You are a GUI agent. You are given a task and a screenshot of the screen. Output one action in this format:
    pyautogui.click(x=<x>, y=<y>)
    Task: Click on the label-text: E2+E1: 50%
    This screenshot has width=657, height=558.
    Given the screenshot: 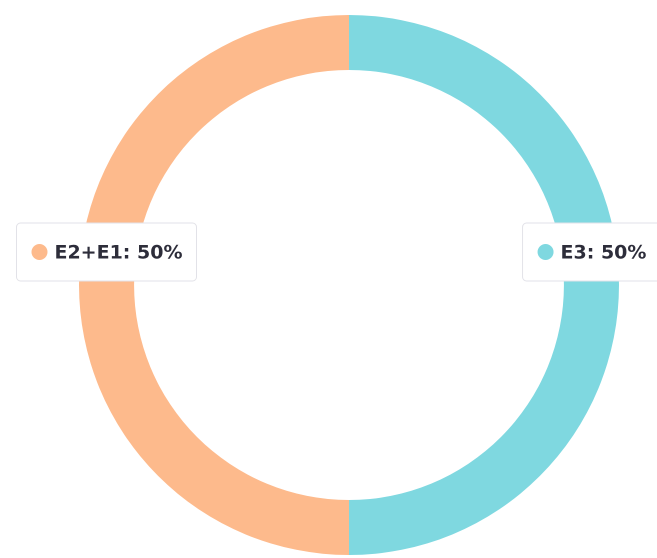 What is the action you would take?
    pyautogui.click(x=118, y=253)
    